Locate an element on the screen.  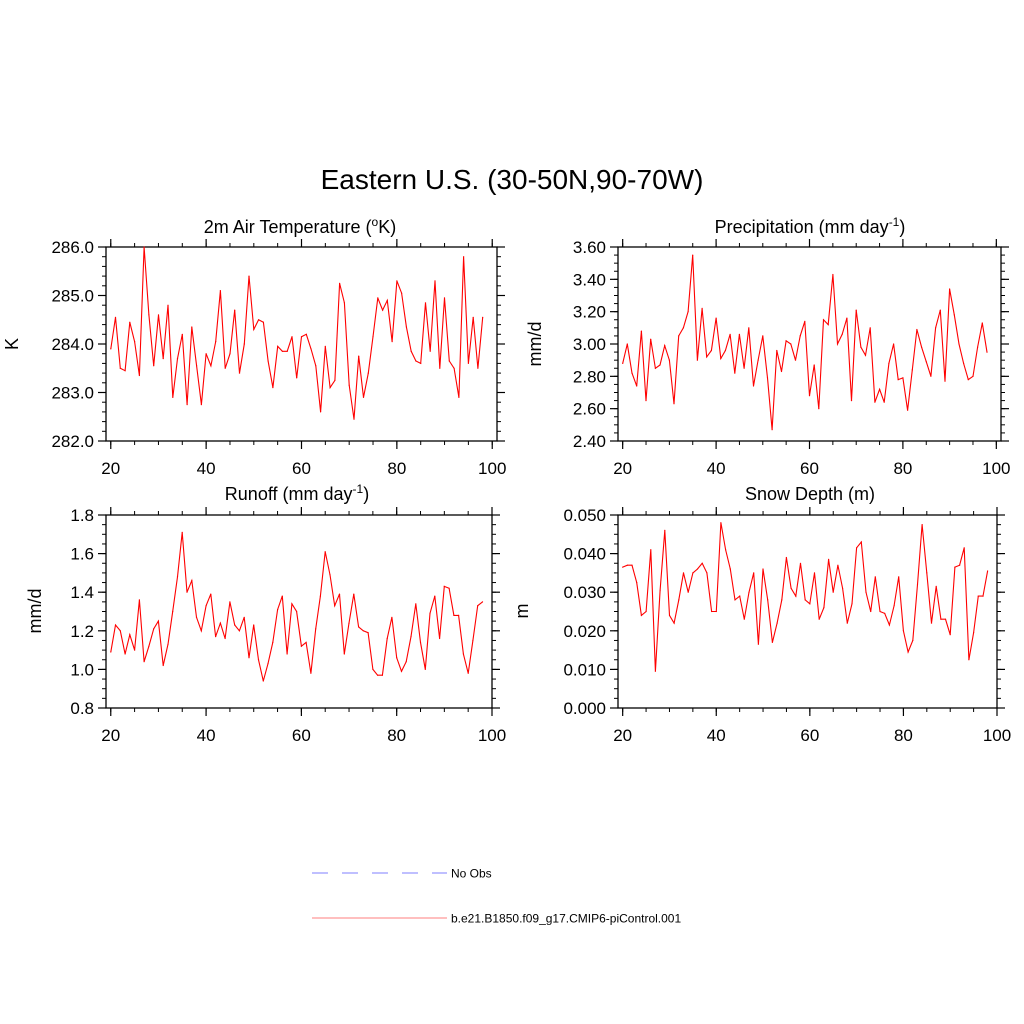
y-tick-label: 2.80 is located at coordinates (589, 376).